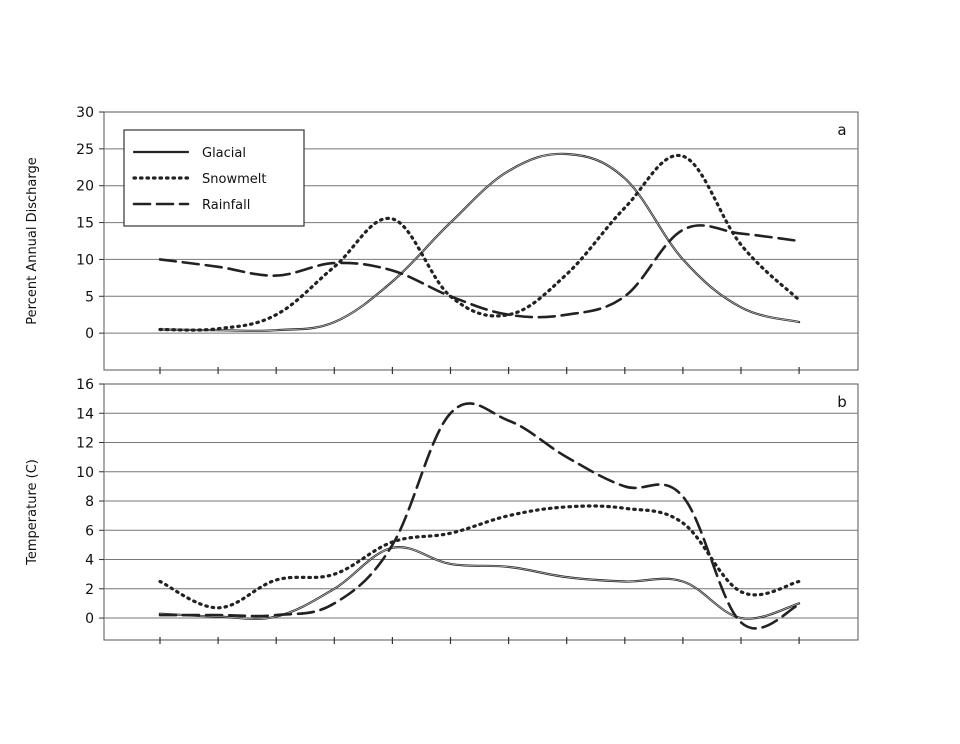 This screenshot has width=960, height=744. What do you see at coordinates (479, 271) in the screenshot?
I see `series-line-dashed` at bounding box center [479, 271].